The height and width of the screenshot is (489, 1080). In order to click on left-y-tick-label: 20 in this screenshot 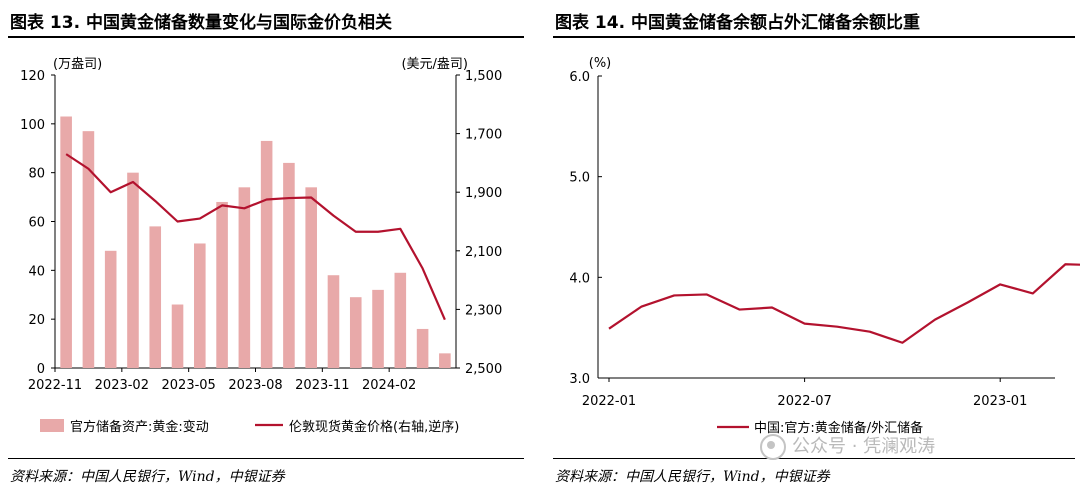, I will do `click(36, 320)`.